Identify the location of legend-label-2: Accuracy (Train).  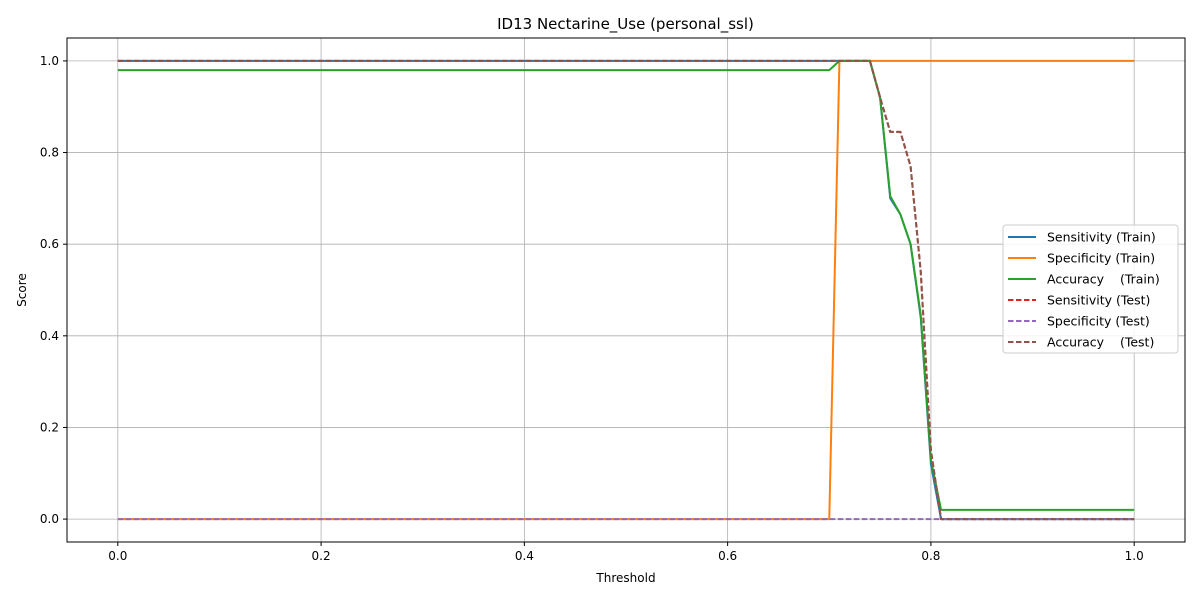
(1103, 279).